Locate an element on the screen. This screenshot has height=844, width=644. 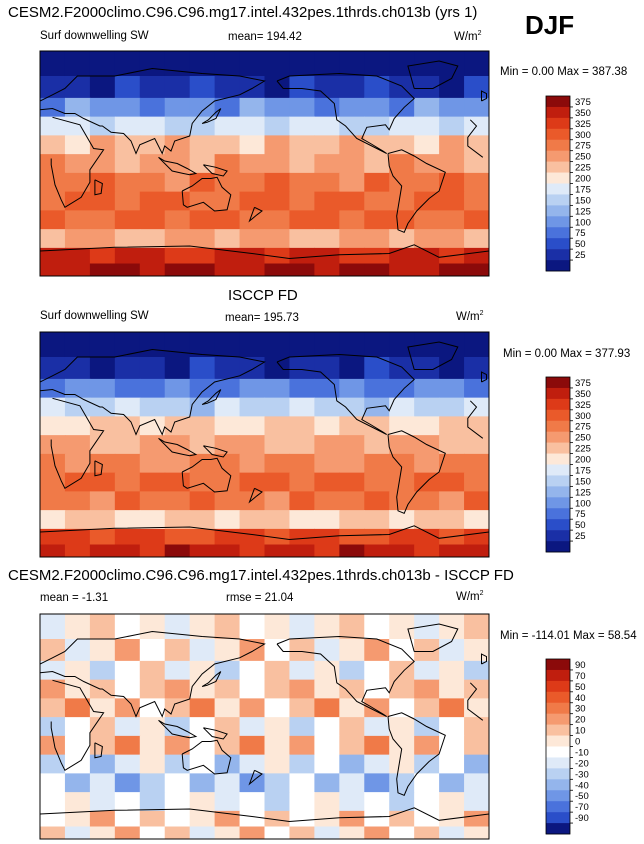
colorbar-label: 100 is located at coordinates (583, 222).